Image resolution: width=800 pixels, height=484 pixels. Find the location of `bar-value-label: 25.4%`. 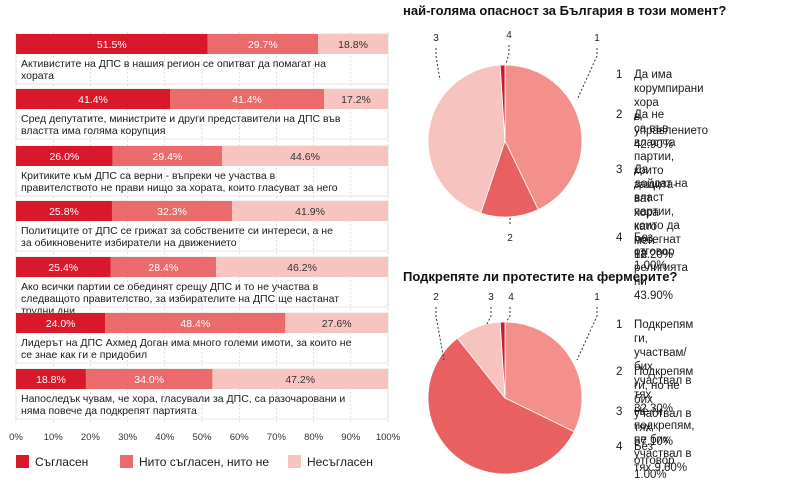

bar-value-label: 25.4% is located at coordinates (63, 268).